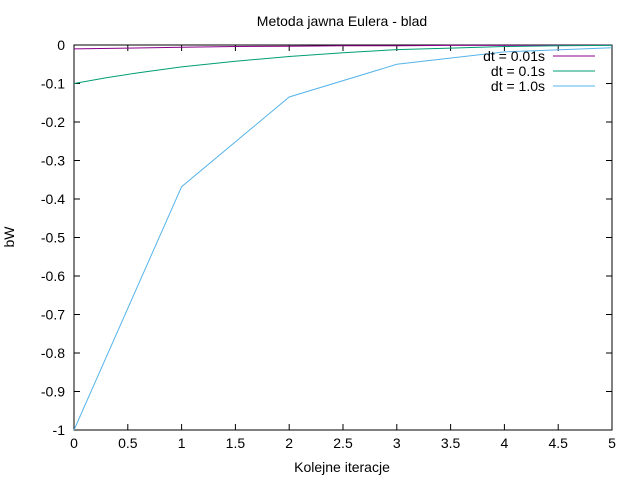  What do you see at coordinates (61, 45) in the screenshot?
I see `y-tick-label: 0` at bounding box center [61, 45].